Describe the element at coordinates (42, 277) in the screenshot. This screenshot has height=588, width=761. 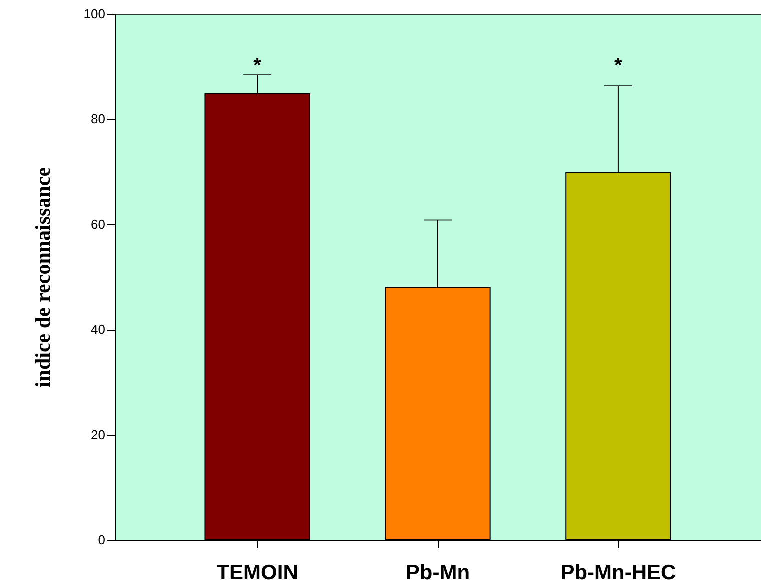
I see `y-axis-title: indice de reconnaissance` at that location.